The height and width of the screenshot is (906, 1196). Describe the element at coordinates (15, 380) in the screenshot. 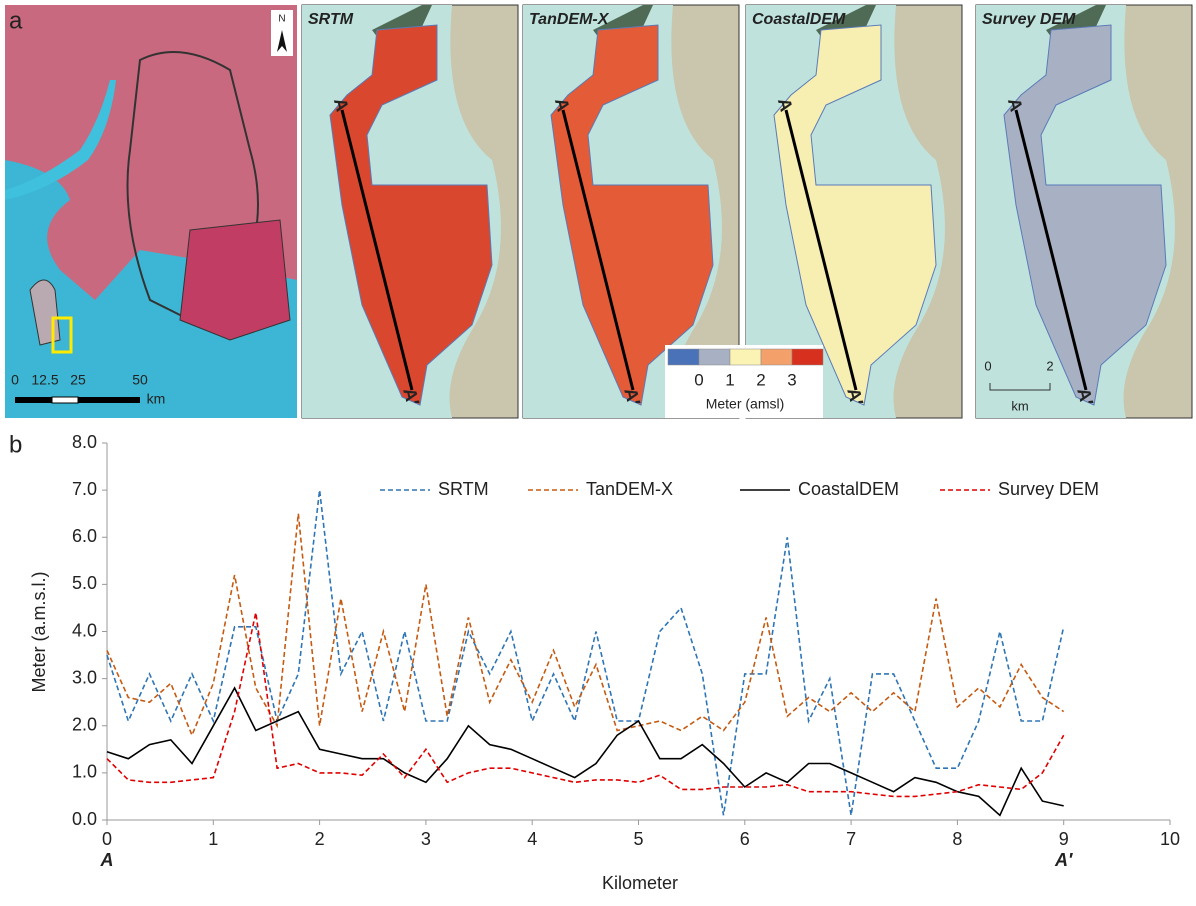

I see `scale-label: 0` at that location.